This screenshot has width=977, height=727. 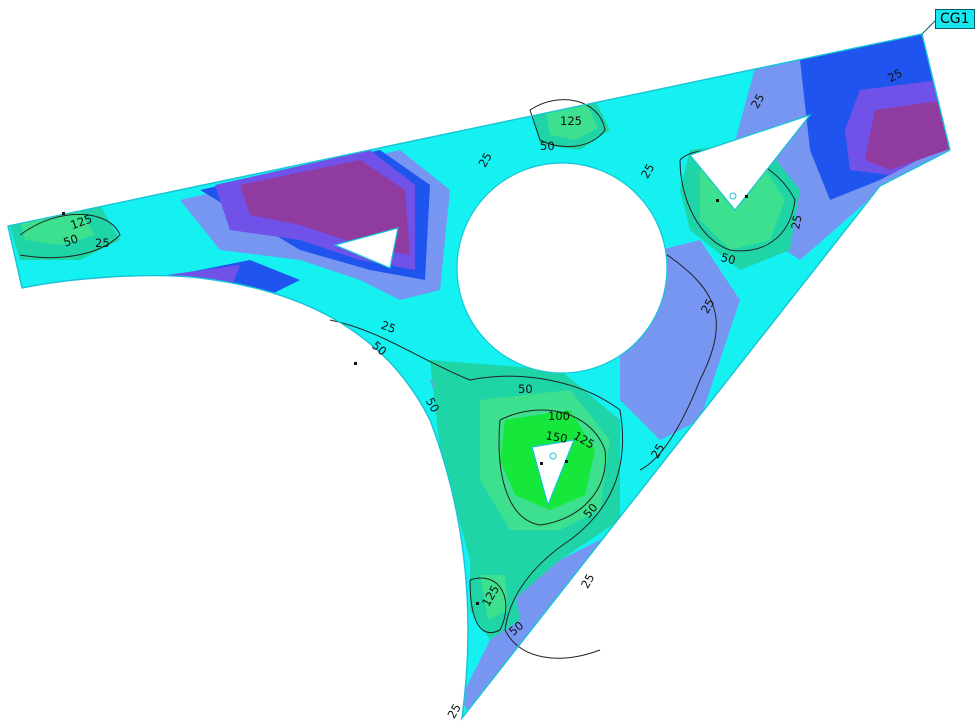 I want to click on contour-label: 125, so click(x=571, y=121).